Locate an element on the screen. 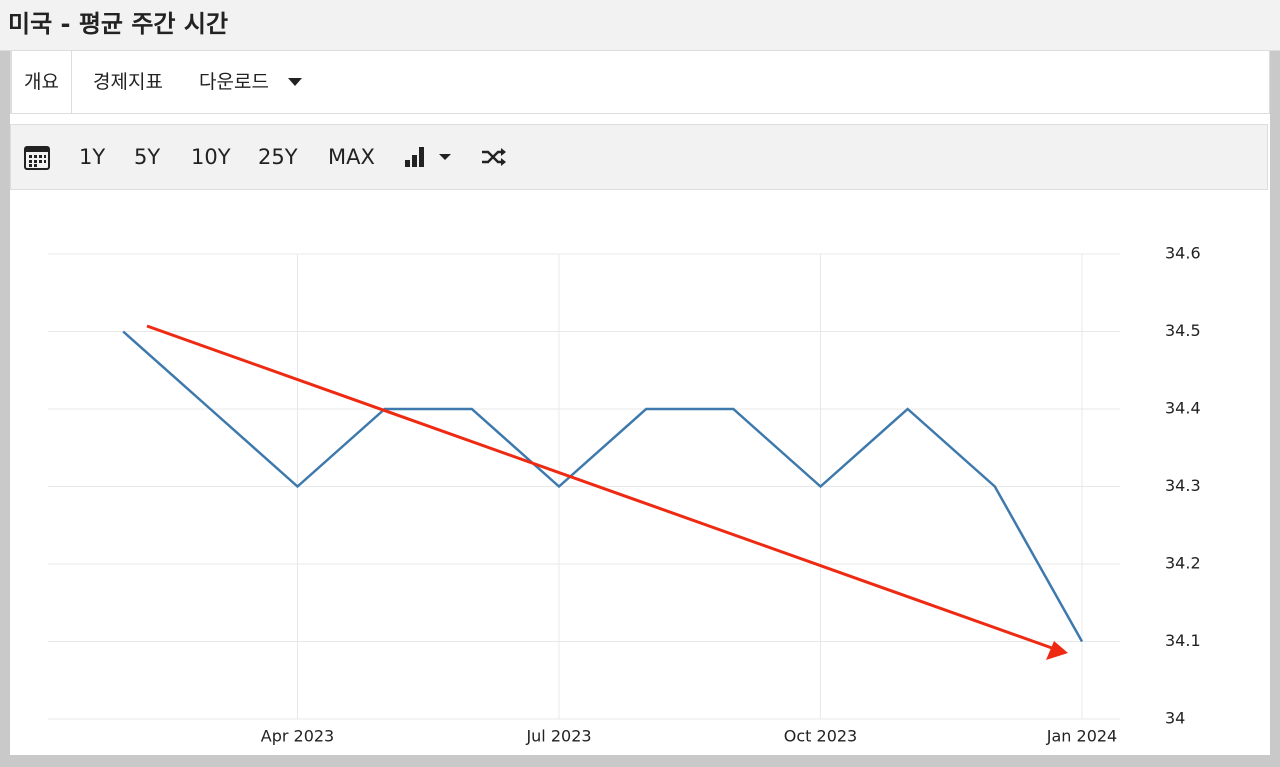 Image resolution: width=1280 pixels, height=767 pixels. y-tick-label: 34.3 is located at coordinates (1183, 485).